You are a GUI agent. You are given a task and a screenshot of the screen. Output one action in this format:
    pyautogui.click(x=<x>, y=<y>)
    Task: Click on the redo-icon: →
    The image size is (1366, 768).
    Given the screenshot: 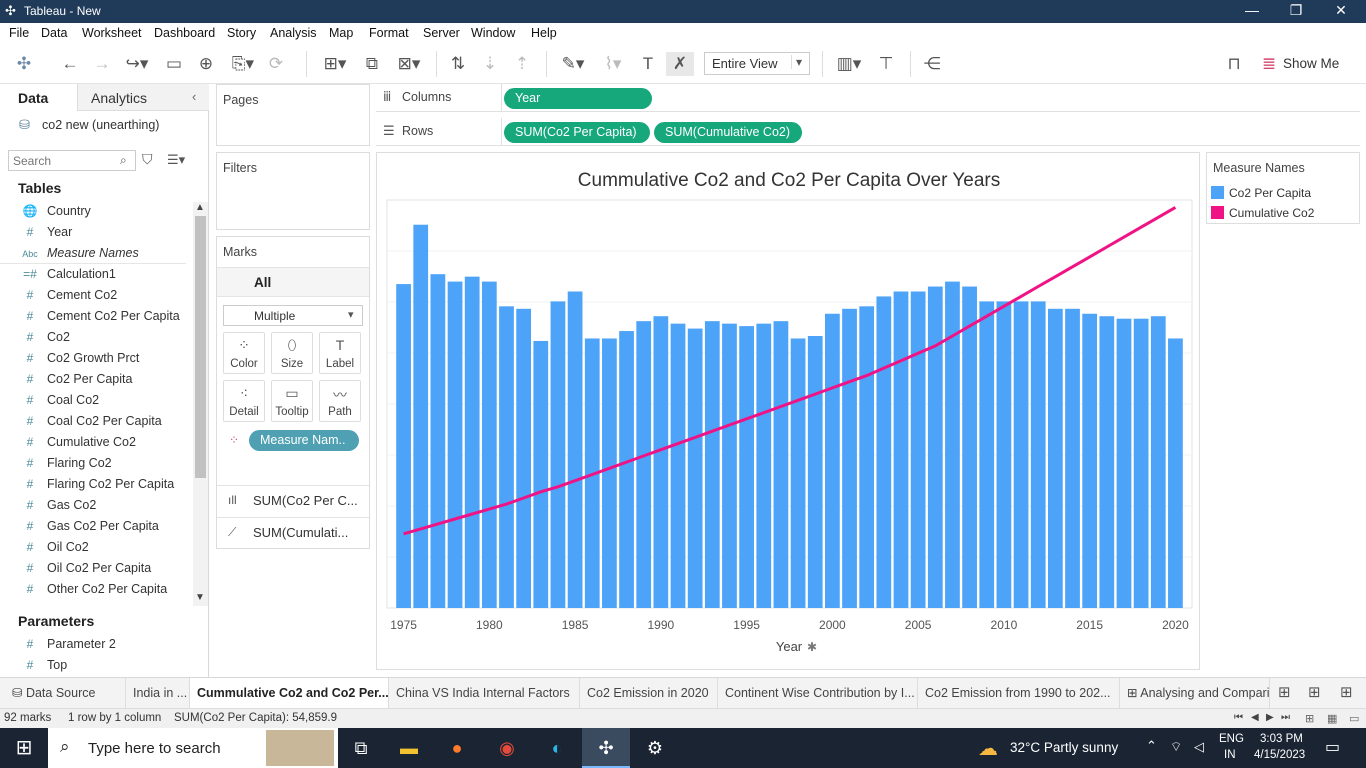 What is the action you would take?
    pyautogui.click(x=102, y=63)
    